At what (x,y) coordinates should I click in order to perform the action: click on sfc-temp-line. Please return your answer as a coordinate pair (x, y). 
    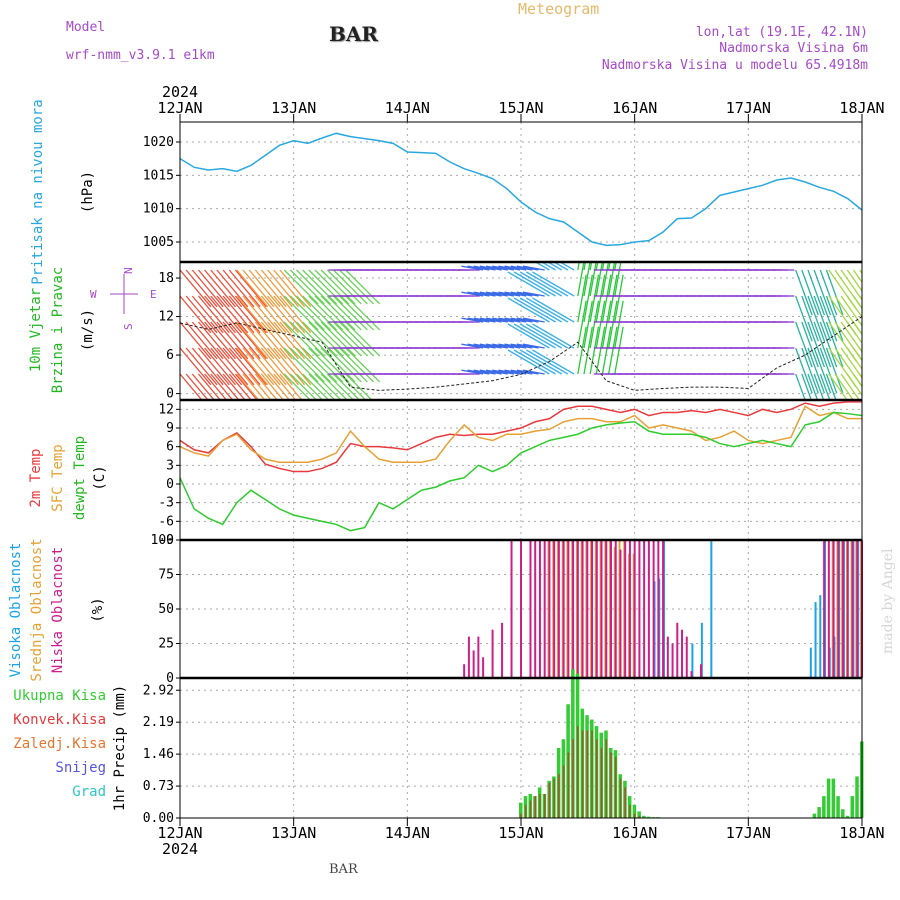
    Looking at the image, I should click on (520, 434).